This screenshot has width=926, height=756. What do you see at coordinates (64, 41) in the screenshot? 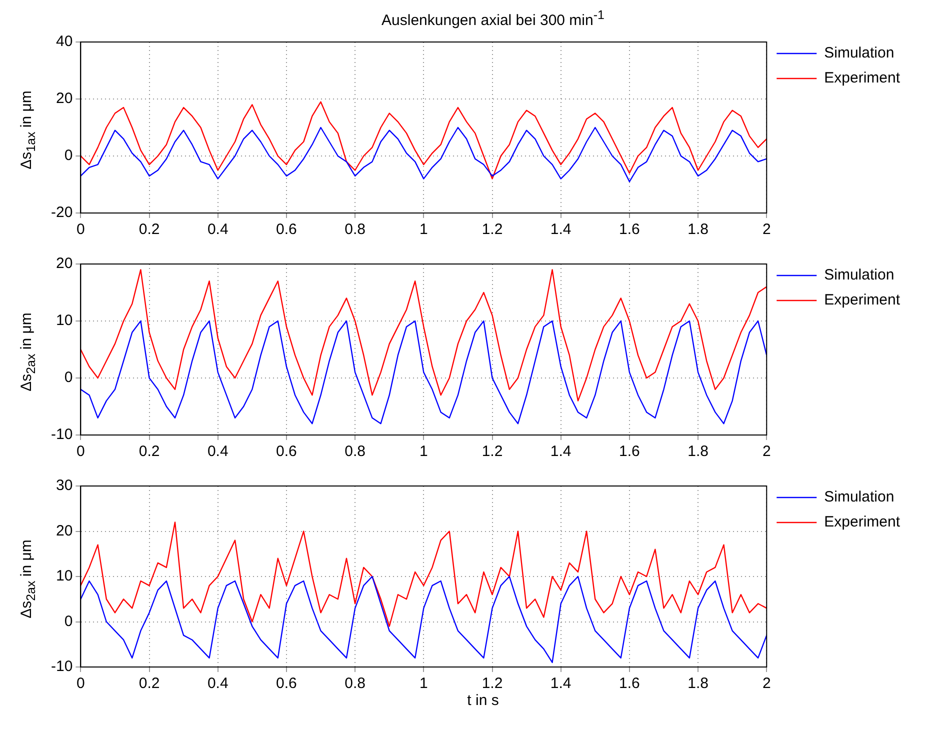
I see `y-tick-label: 40` at bounding box center [64, 41].